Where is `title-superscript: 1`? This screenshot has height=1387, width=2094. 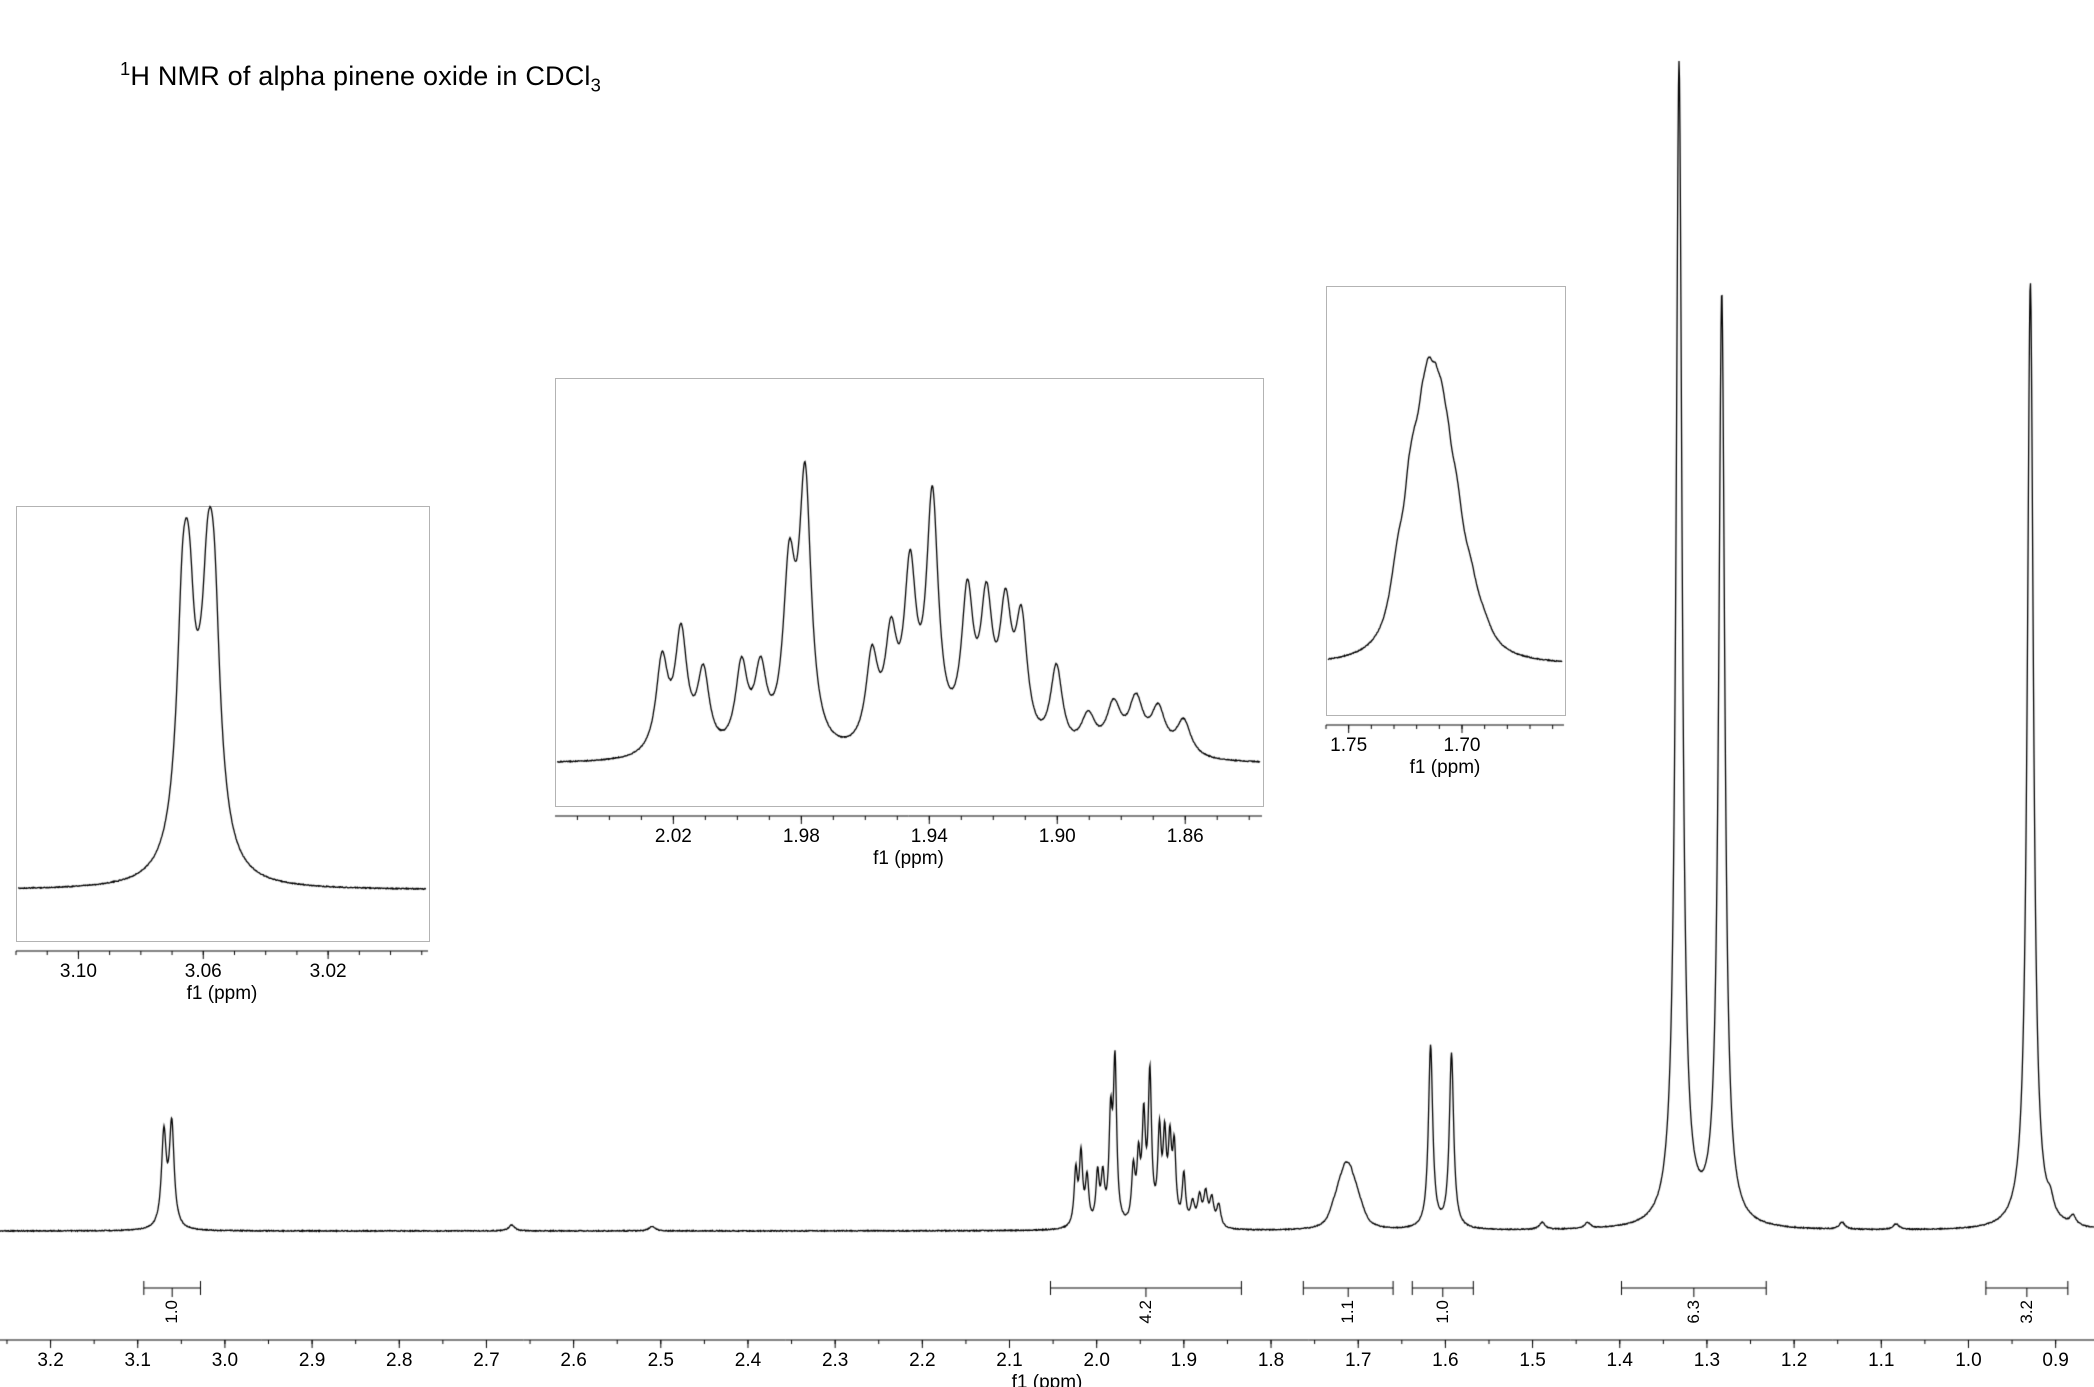
title-superscript: 1 is located at coordinates (125, 68).